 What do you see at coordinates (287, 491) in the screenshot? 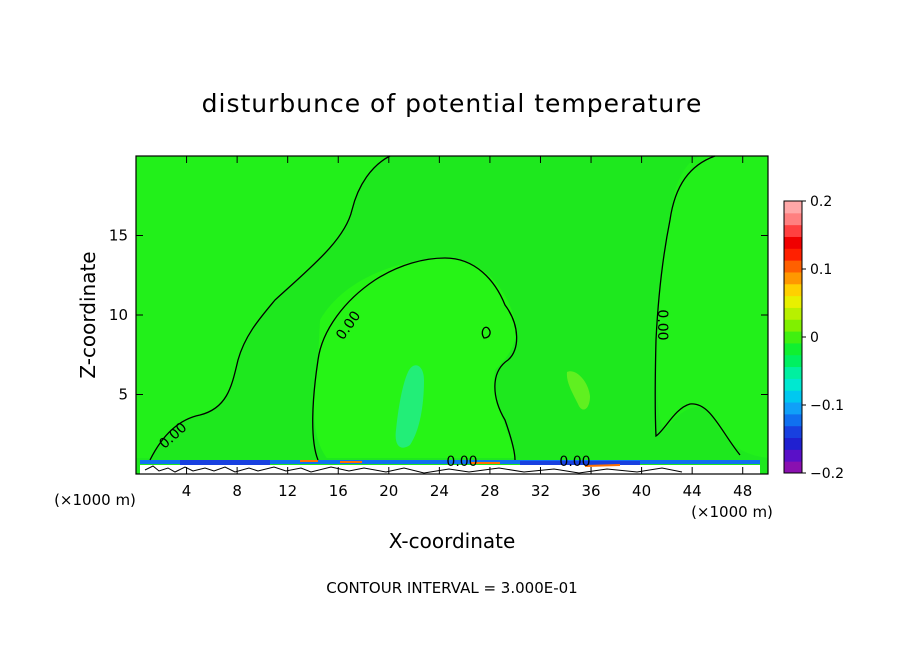
I see `x-tick-label: 12` at bounding box center [287, 491].